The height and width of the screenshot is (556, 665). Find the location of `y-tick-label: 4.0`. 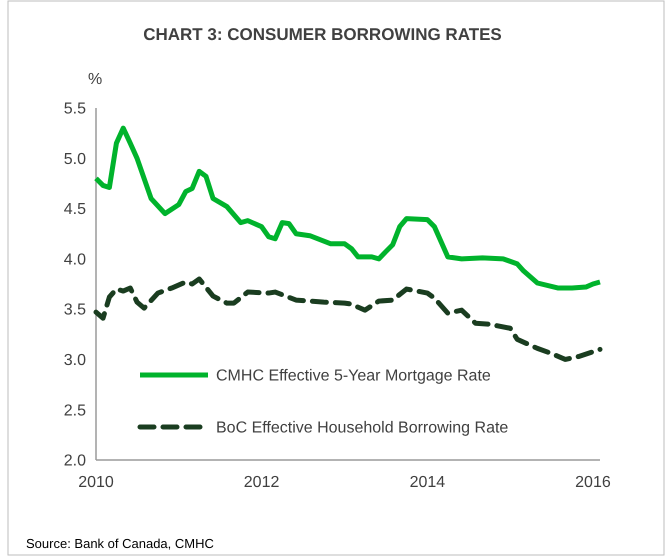

y-tick-label: 4.0 is located at coordinates (75, 259).